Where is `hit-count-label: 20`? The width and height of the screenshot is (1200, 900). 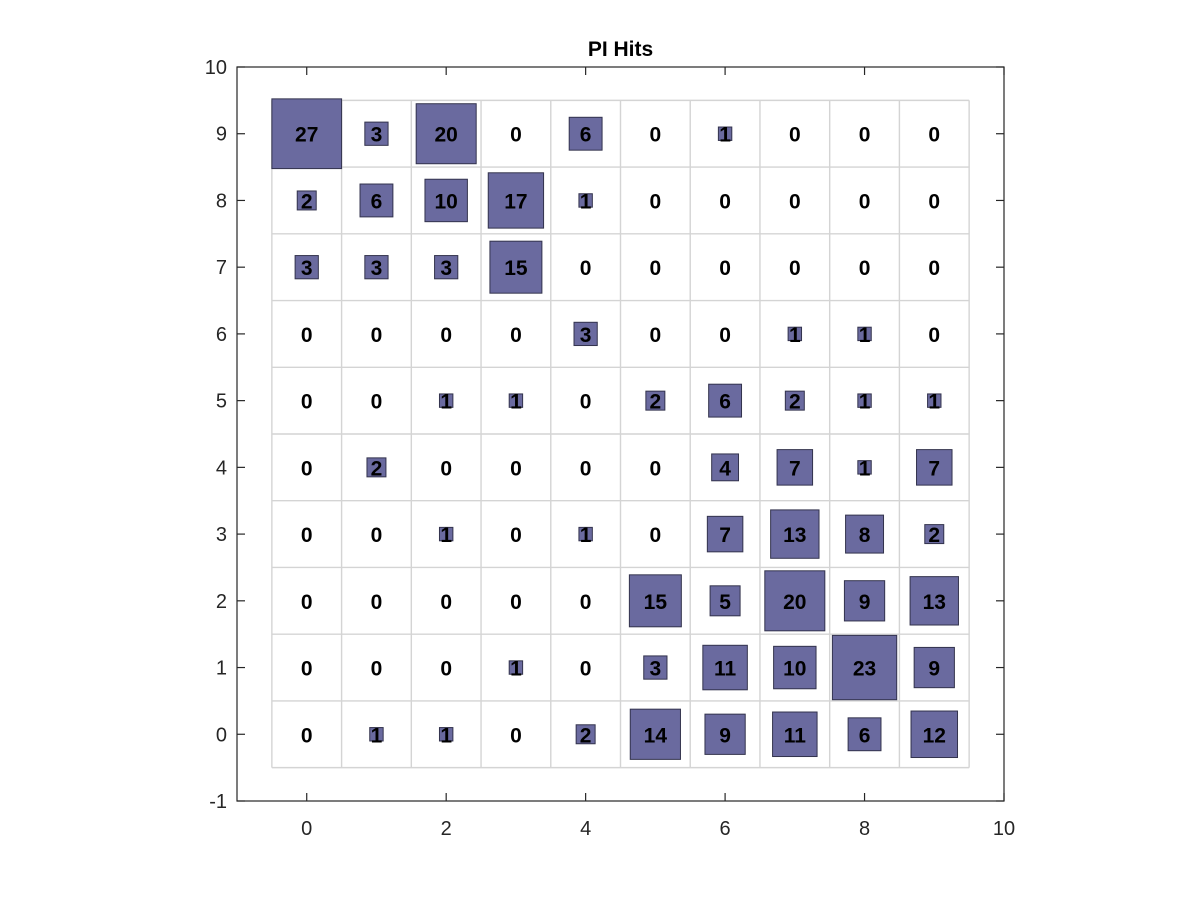 hit-count-label: 20 is located at coordinates (794, 602).